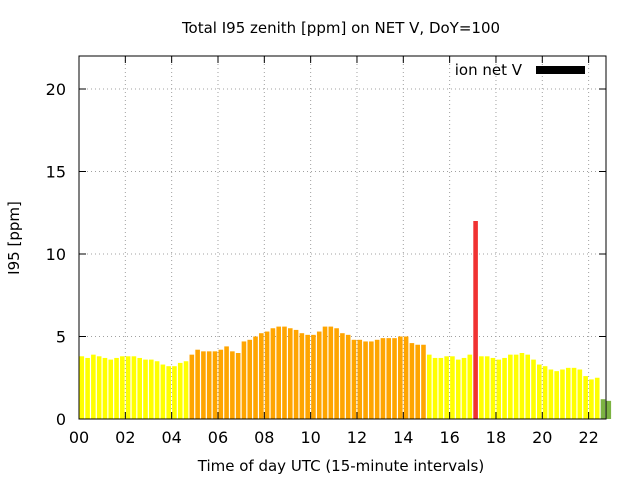 The height and width of the screenshot is (480, 640). I want to click on x-tick-label: 22, so click(588, 437).